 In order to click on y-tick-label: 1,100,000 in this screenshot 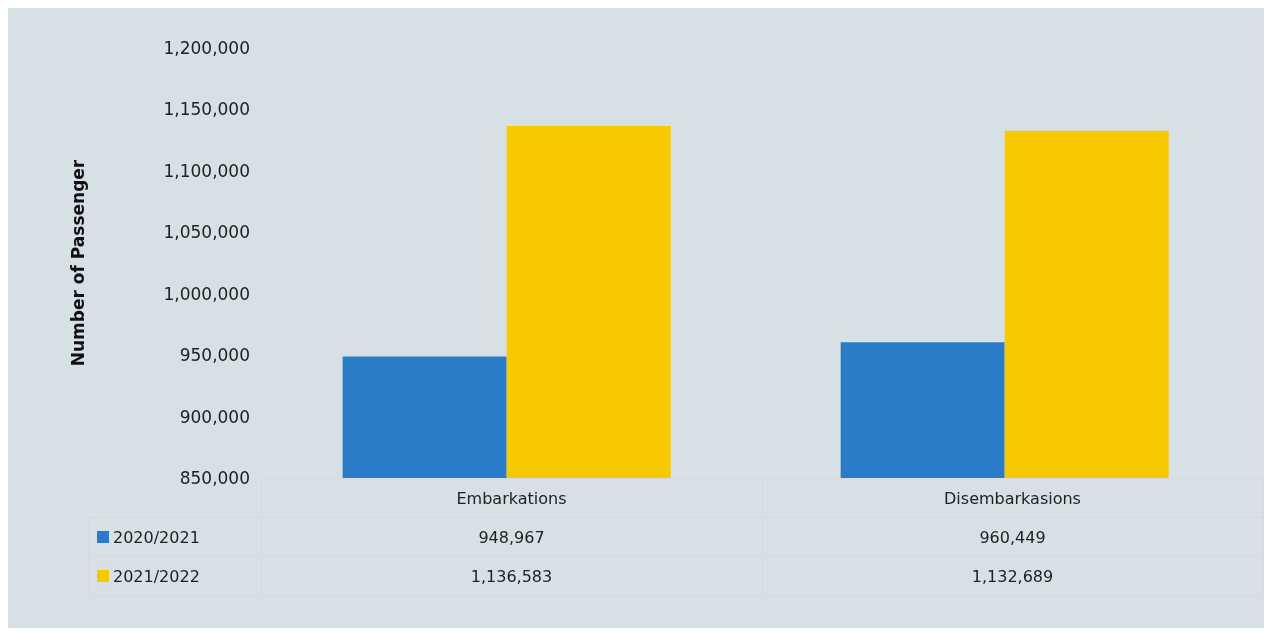, I will do `click(206, 170)`.